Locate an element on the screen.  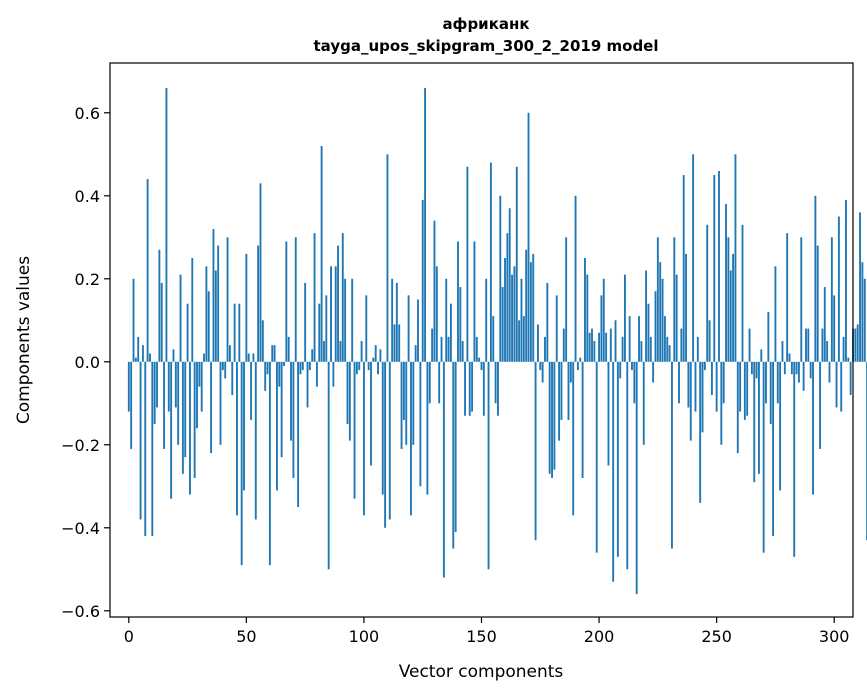
y-axis-label: Components values is located at coordinates (24, 340).